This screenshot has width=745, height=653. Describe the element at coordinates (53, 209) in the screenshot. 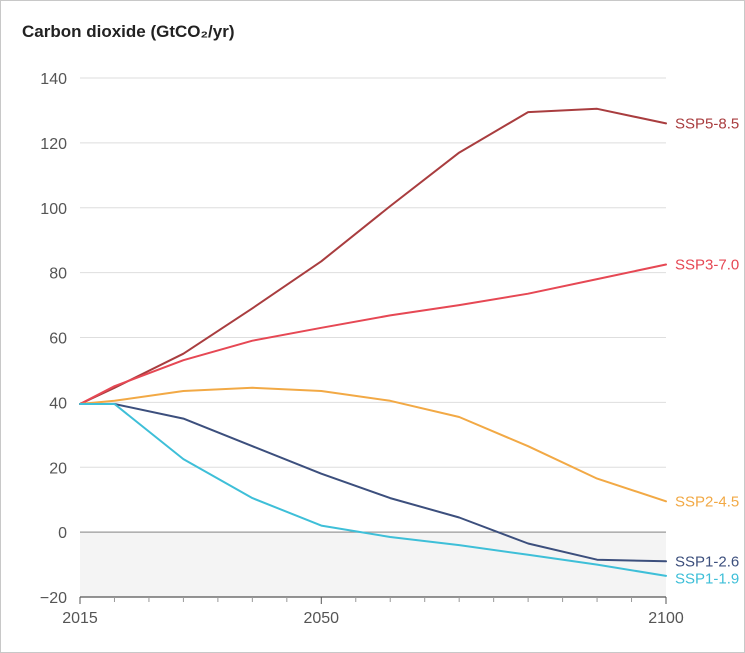

I see `y-tick-label: 100` at that location.